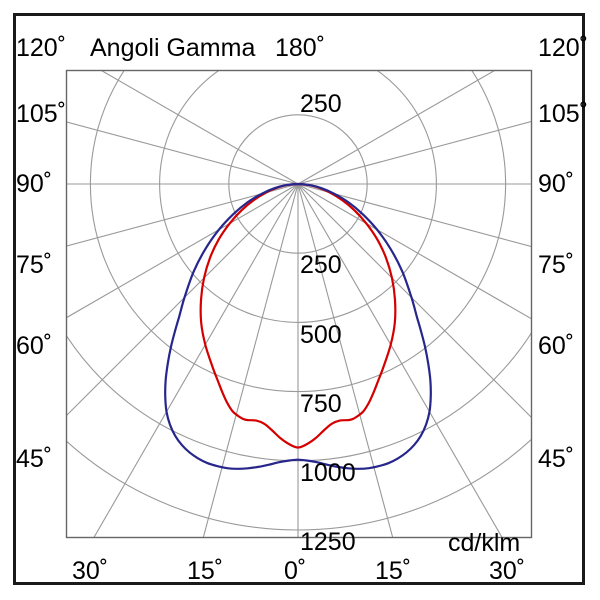  I want to click on bottom-axis-label-0: 0˚, so click(295, 571).